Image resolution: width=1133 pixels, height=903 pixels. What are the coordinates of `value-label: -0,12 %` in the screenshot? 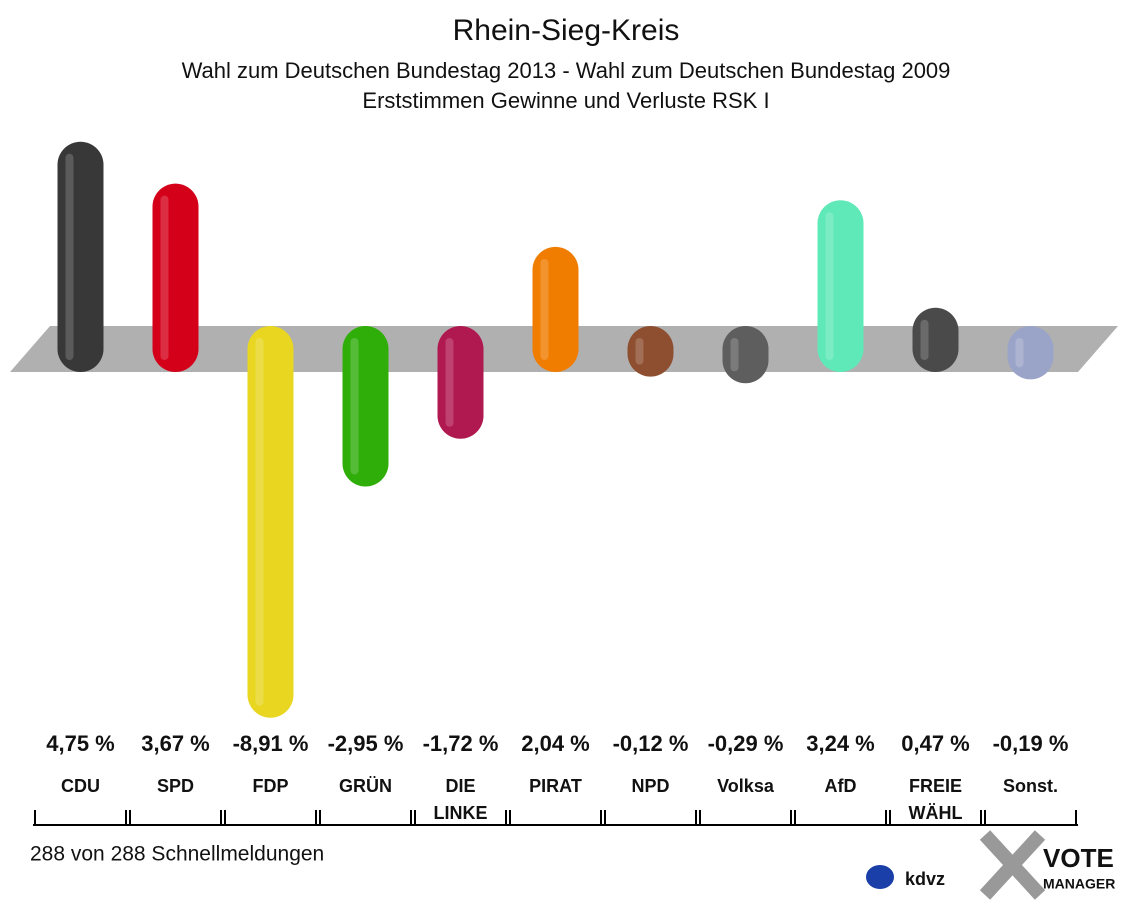 It's located at (651, 743).